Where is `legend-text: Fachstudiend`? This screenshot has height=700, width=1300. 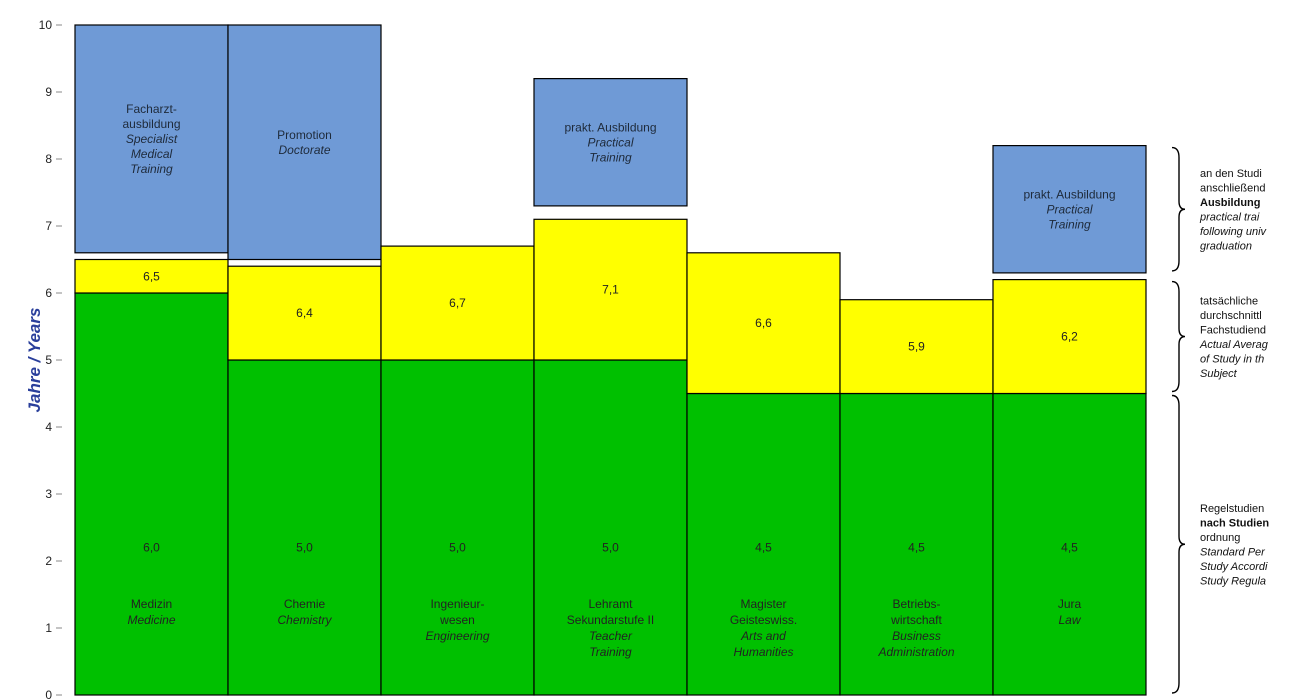
legend-text: Fachstudiend is located at coordinates (1233, 330).